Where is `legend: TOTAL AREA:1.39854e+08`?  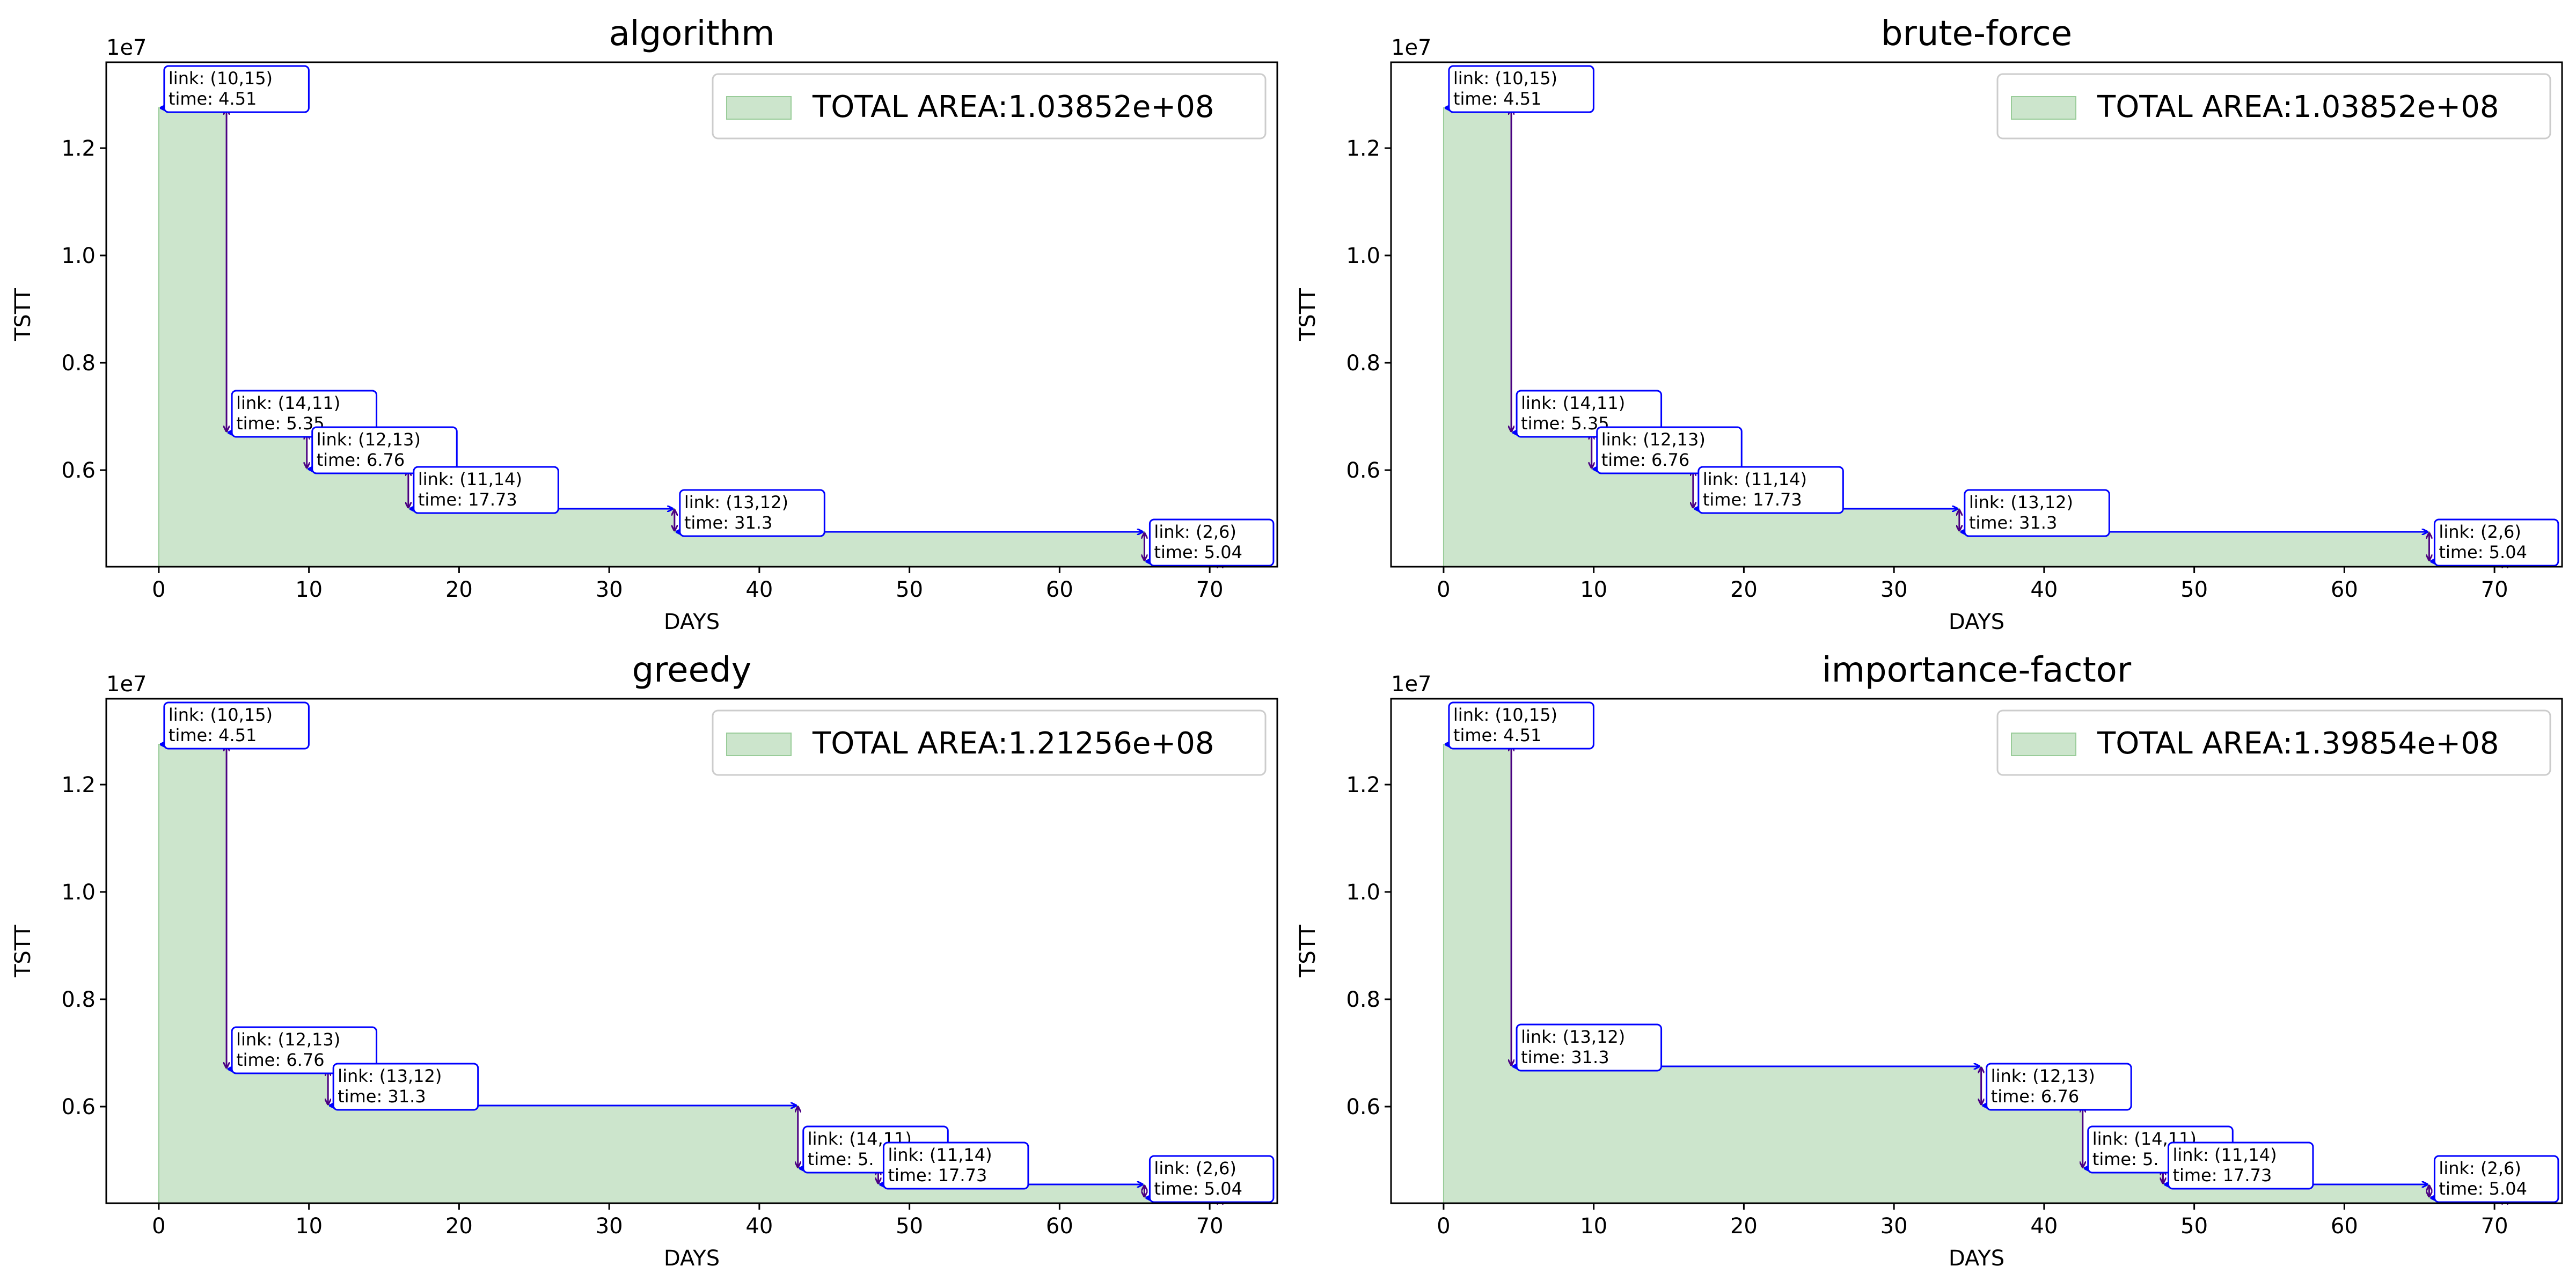
legend: TOTAL AREA:1.39854e+08 is located at coordinates (2273, 742).